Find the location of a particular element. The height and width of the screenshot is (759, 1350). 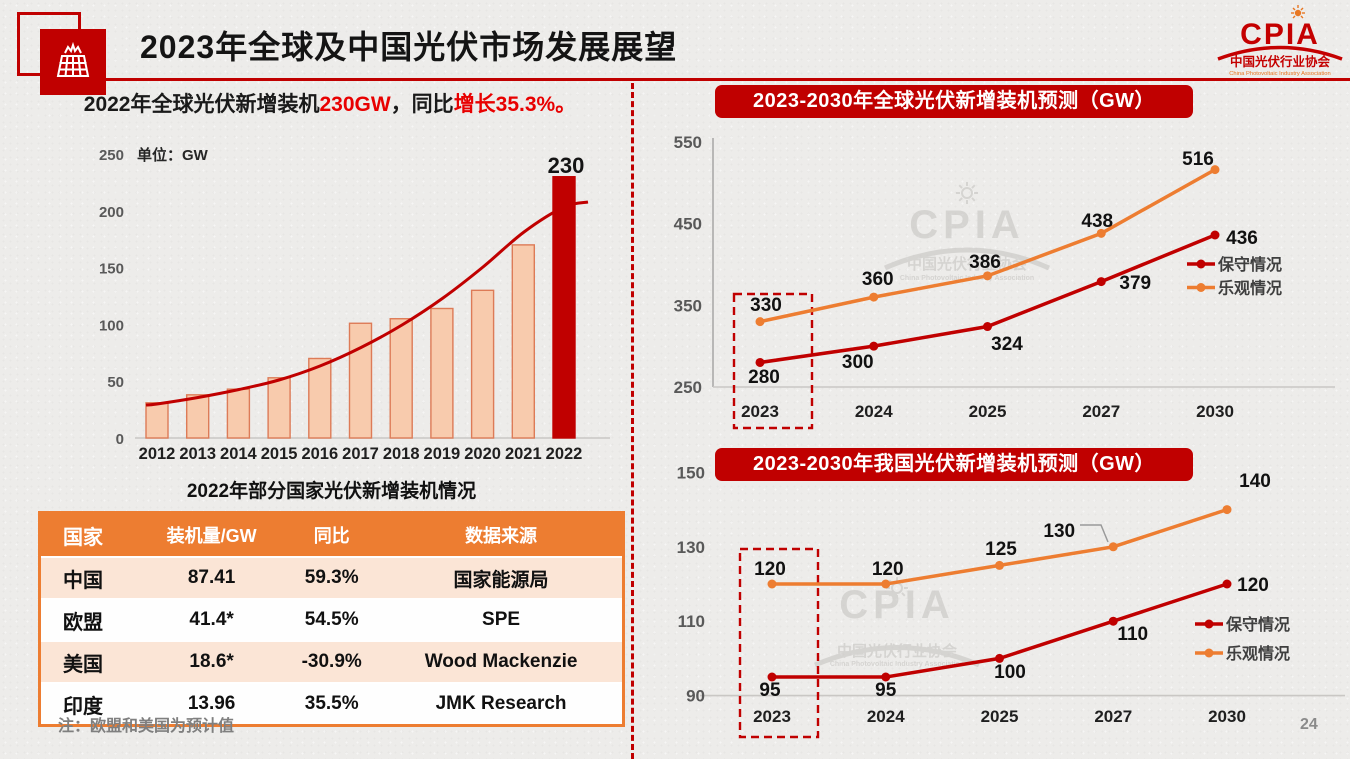

table-cell: 87.41 is located at coordinates (211, 577).